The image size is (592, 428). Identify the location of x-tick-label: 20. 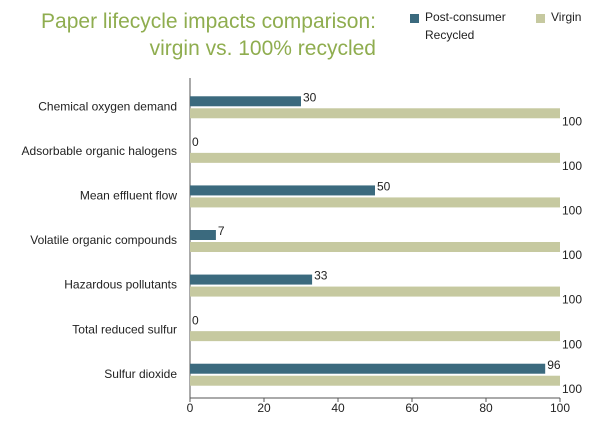
(264, 408).